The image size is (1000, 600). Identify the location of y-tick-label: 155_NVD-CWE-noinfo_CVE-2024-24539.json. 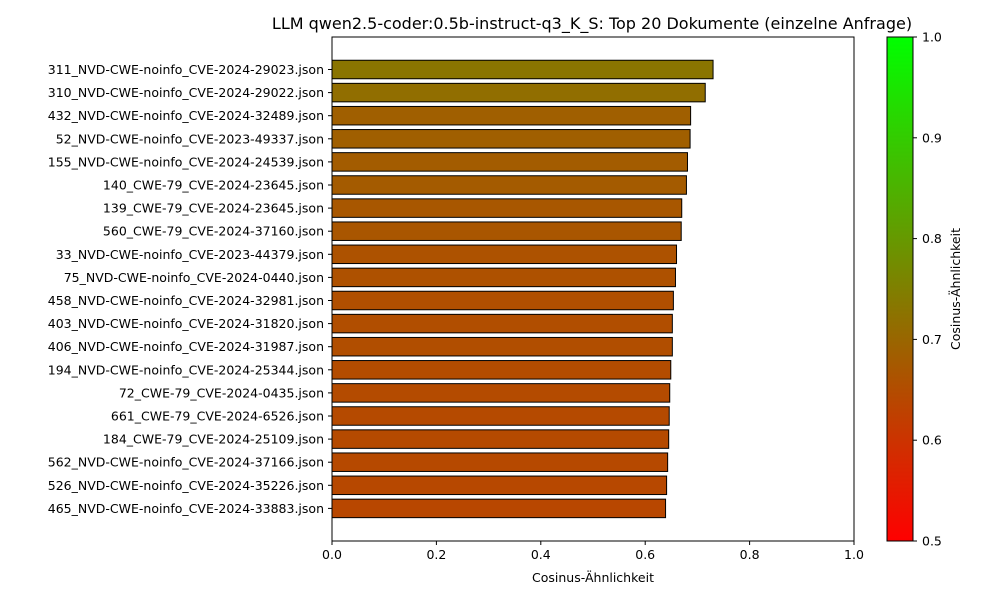
(186, 161).